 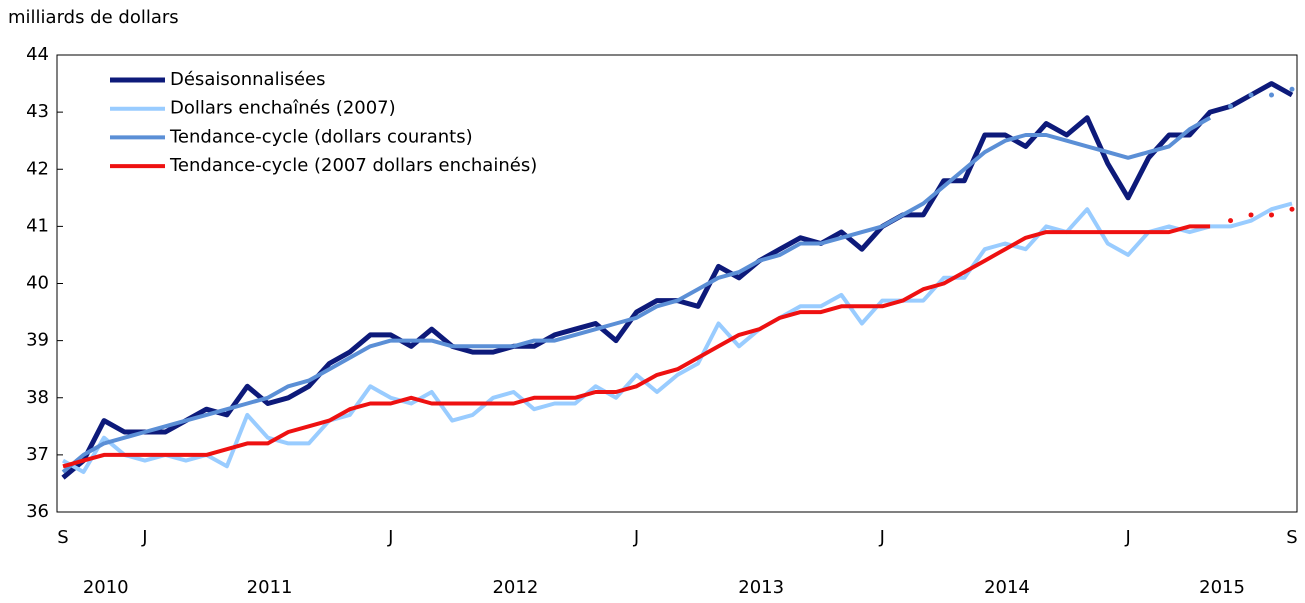 What do you see at coordinates (761, 587) in the screenshot?
I see `year-label: 2013` at bounding box center [761, 587].